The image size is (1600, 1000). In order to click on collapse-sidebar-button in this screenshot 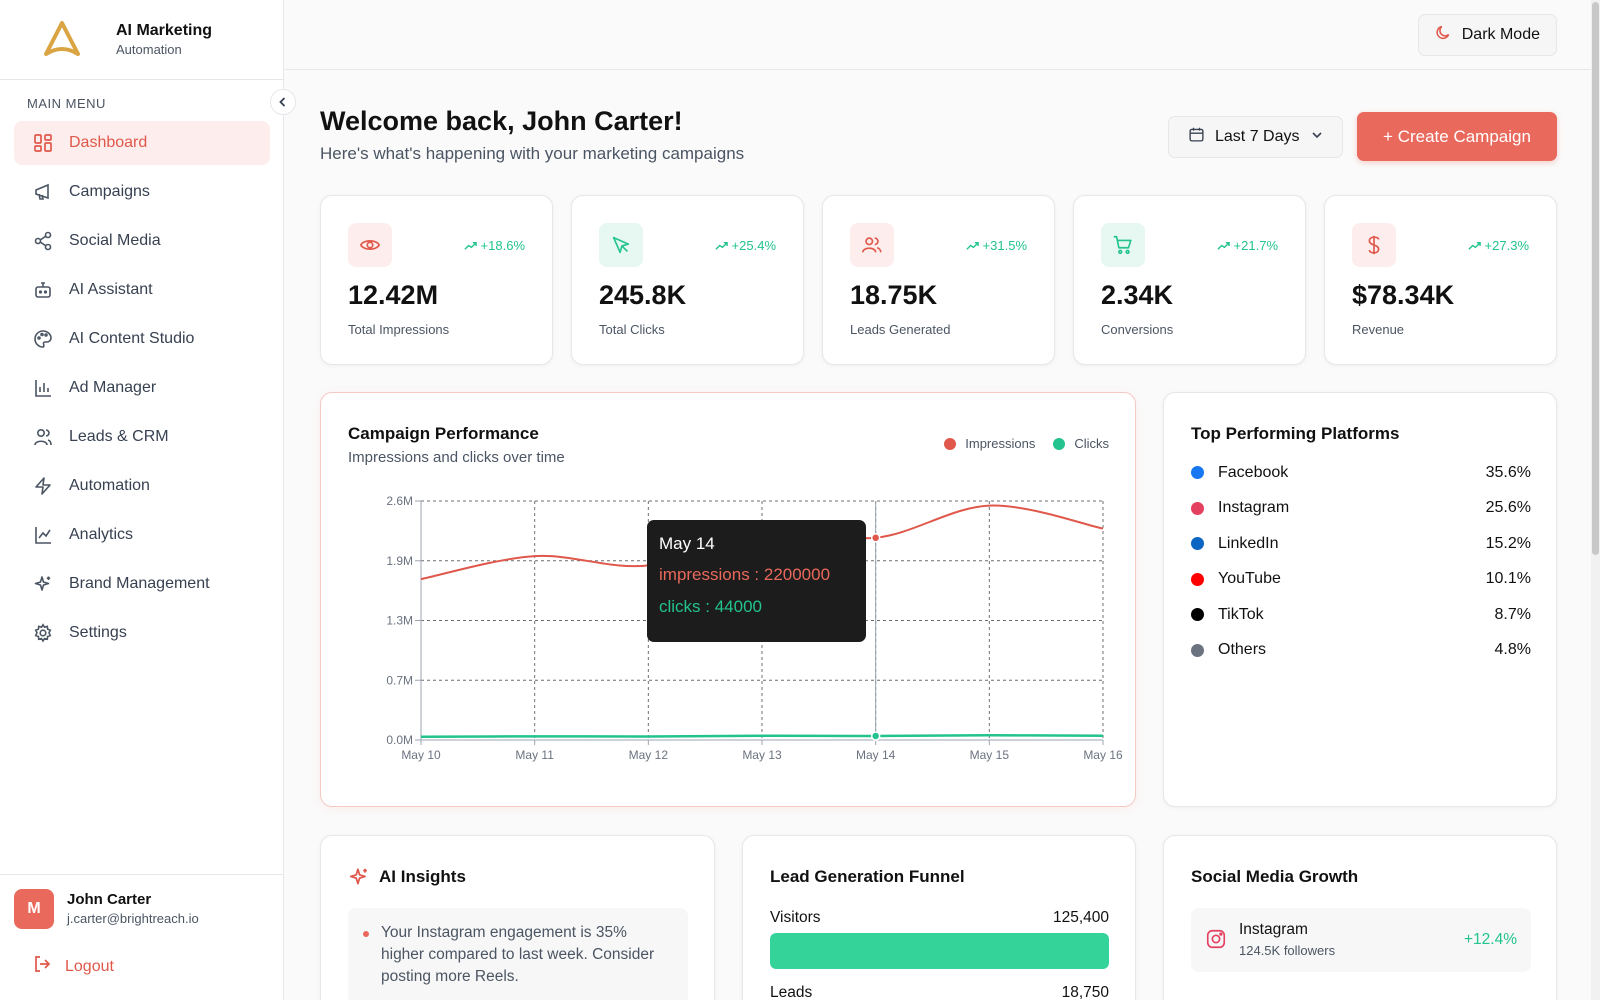, I will do `click(283, 102)`.